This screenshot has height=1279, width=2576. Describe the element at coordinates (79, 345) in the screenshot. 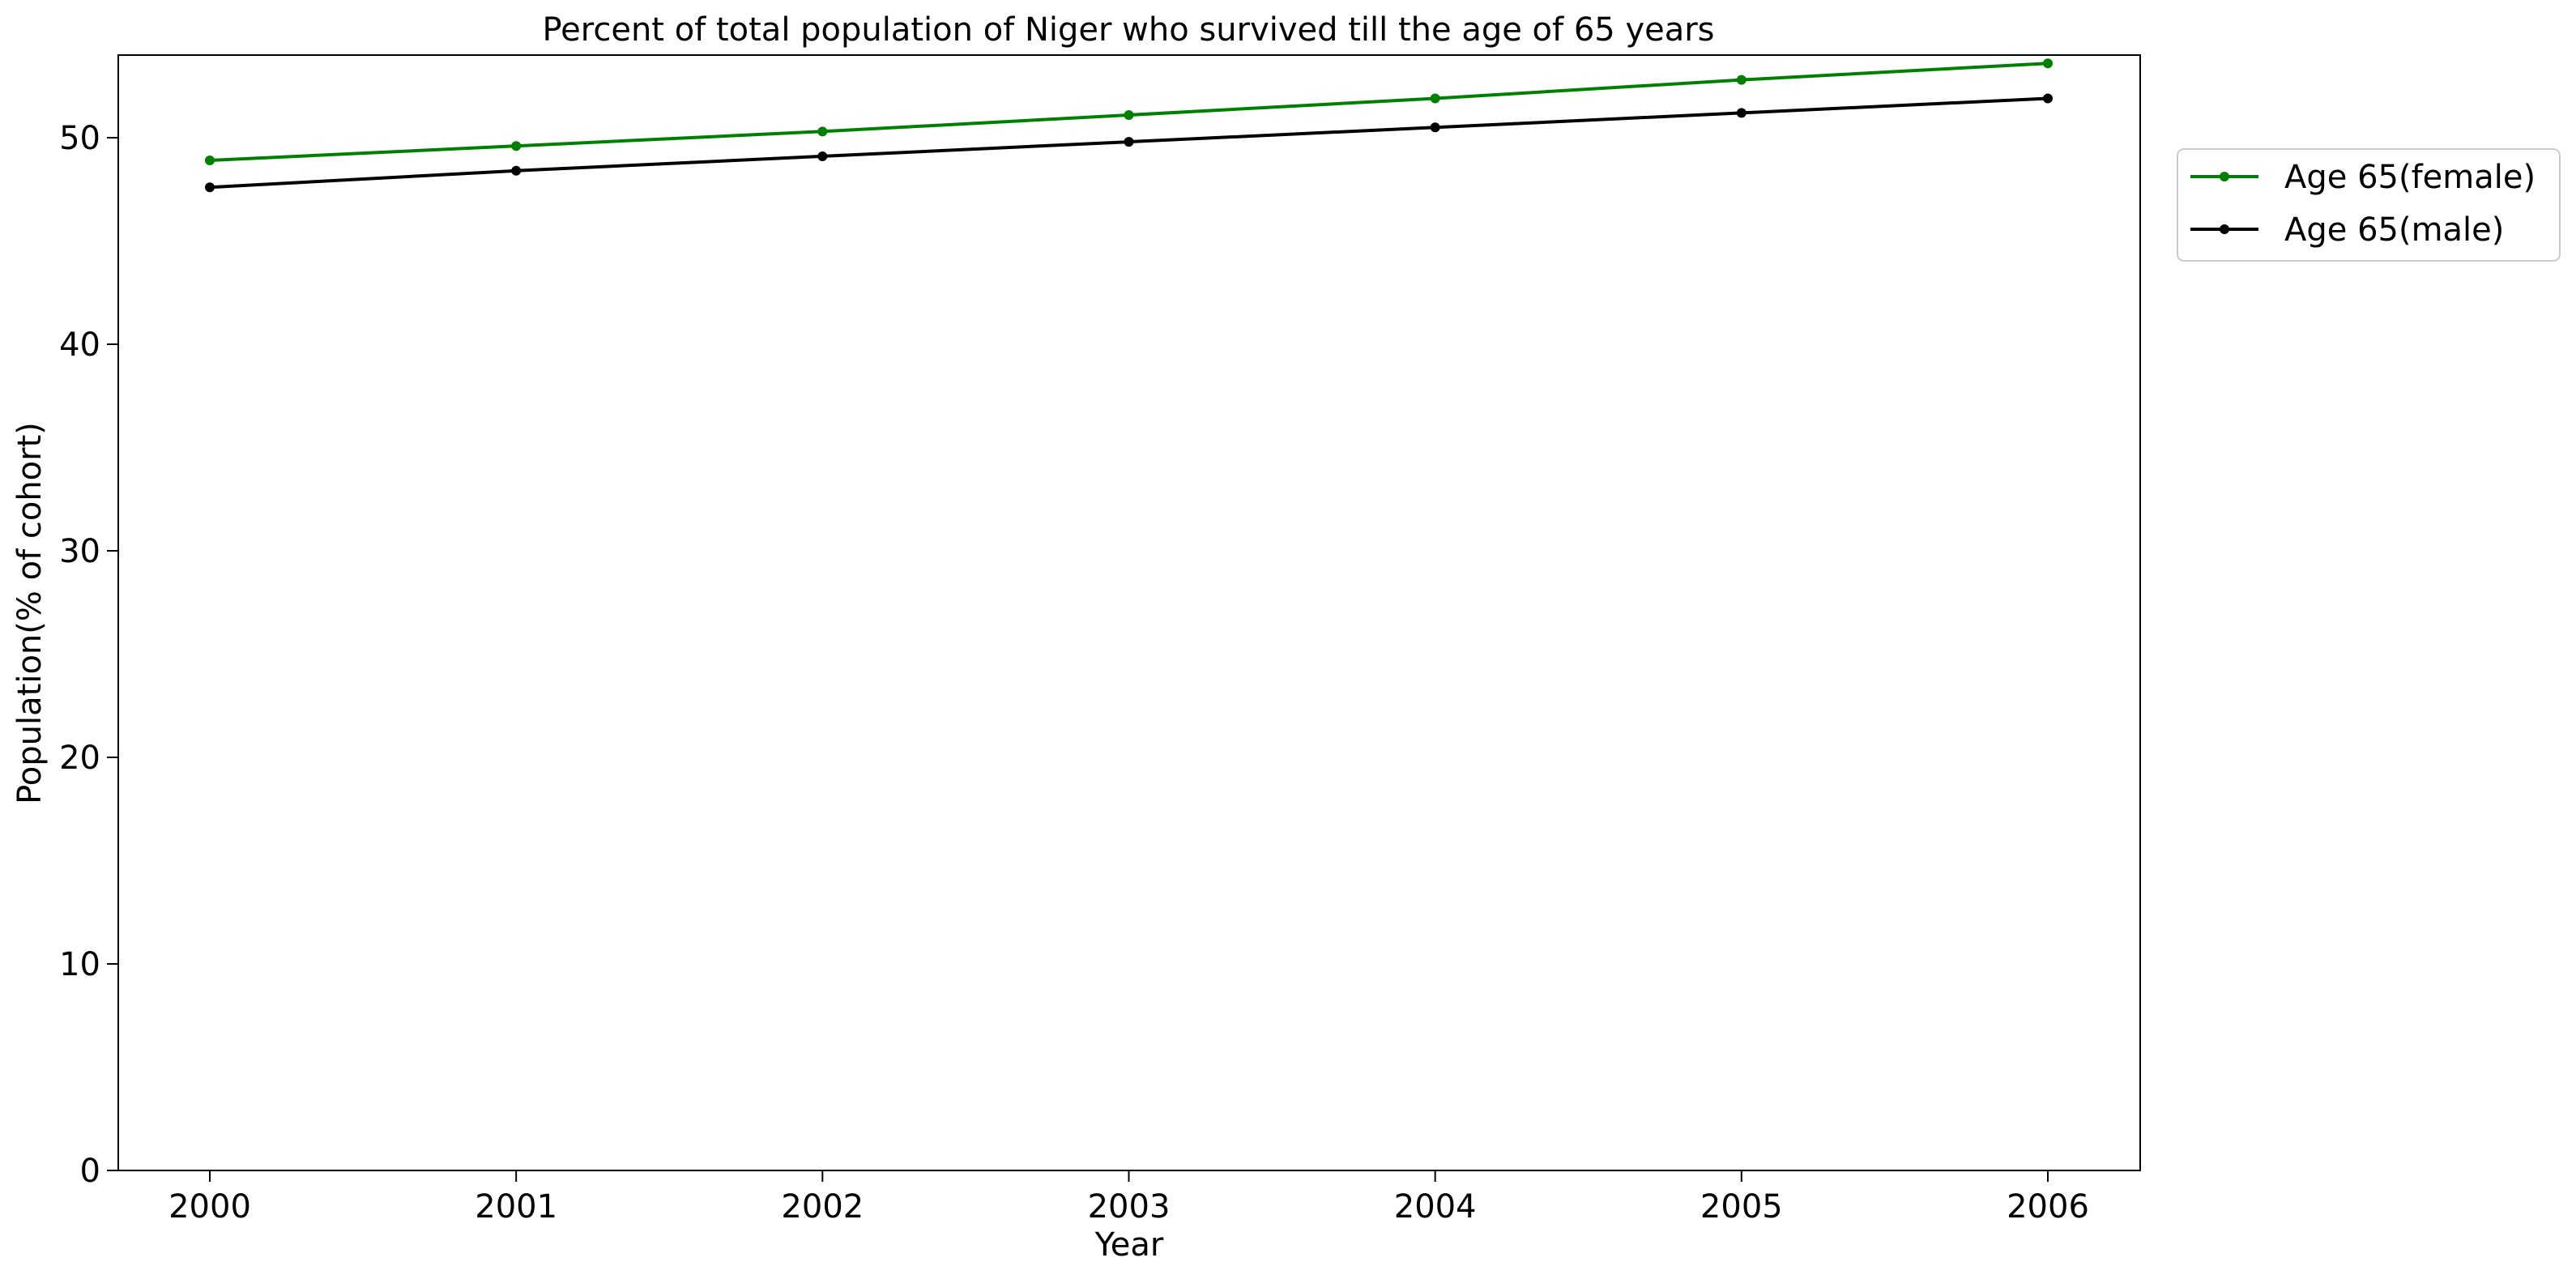

I see `y-tick-label: 40` at that location.